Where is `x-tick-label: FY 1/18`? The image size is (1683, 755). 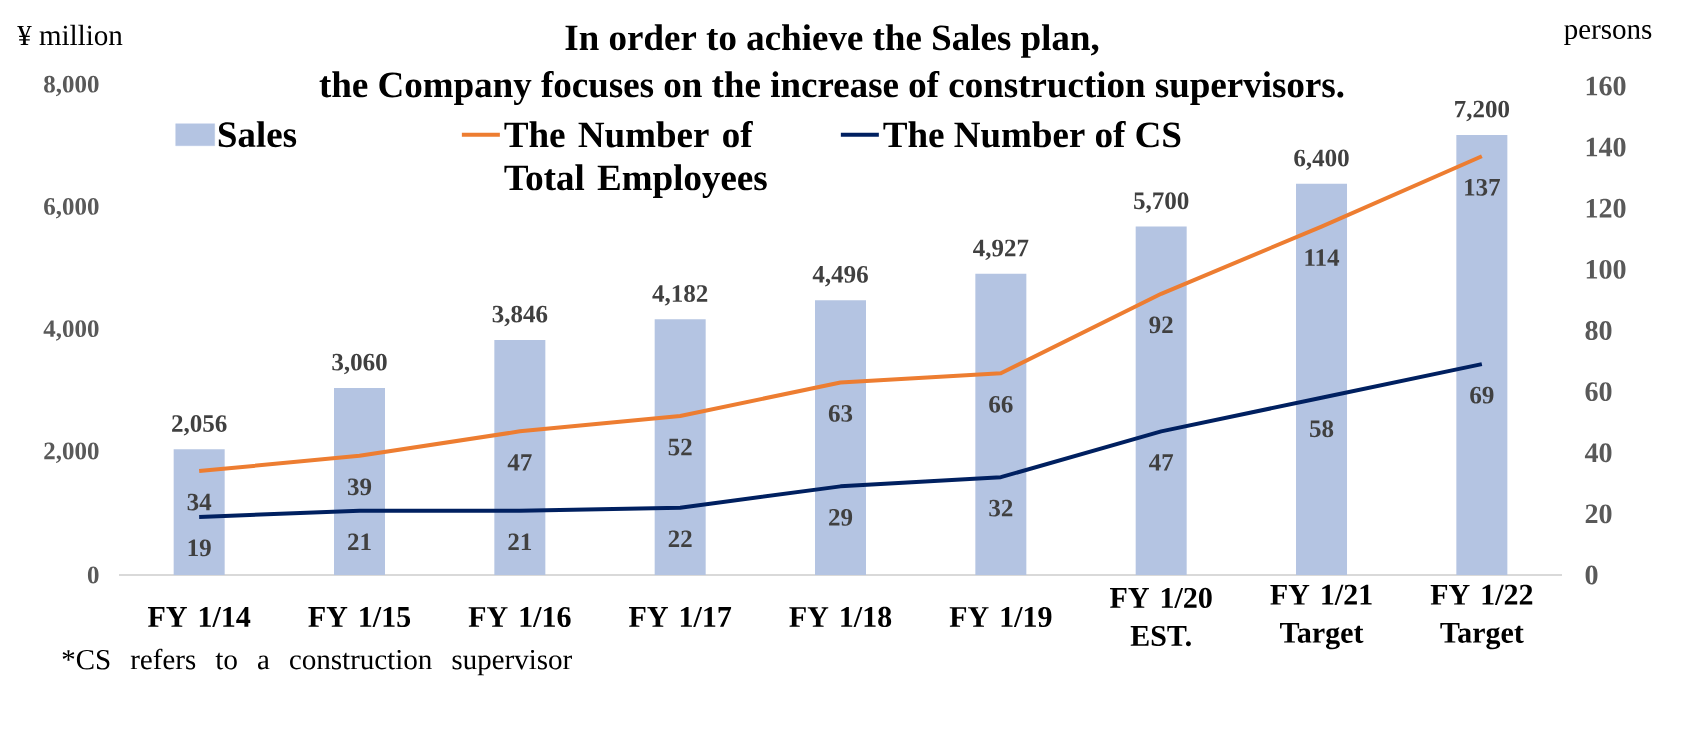 x-tick-label: FY 1/18 is located at coordinates (840, 617).